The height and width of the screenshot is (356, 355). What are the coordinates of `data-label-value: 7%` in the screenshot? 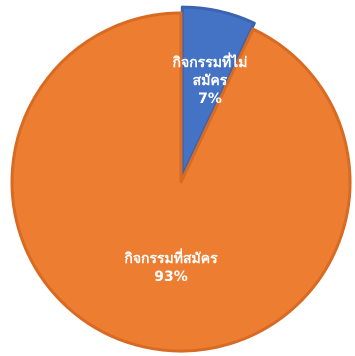 It's located at (210, 99).